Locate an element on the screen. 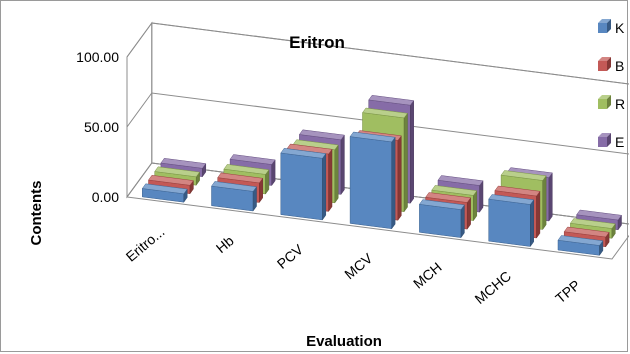 The width and height of the screenshot is (630, 354). y-tick-label: 50.00 is located at coordinates (101, 127).